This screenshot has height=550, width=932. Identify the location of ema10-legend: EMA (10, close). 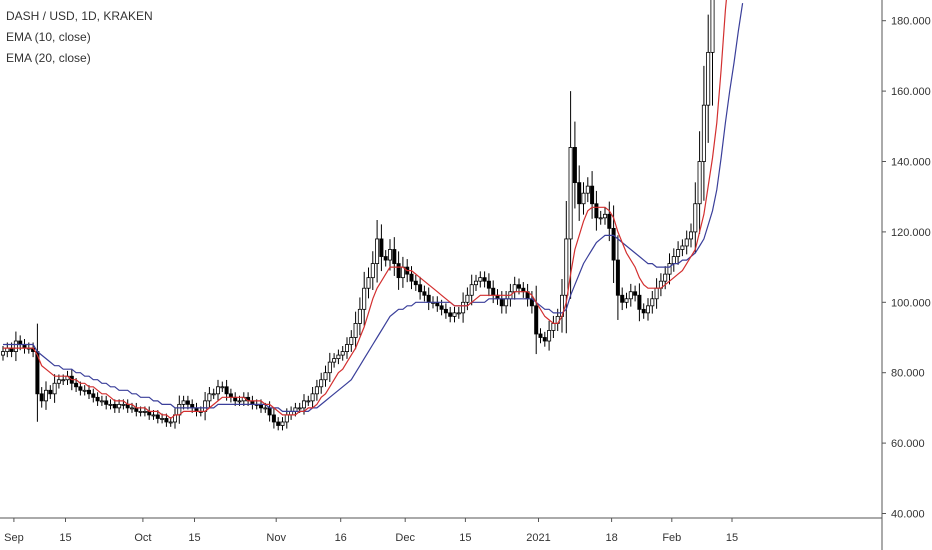
(48, 37).